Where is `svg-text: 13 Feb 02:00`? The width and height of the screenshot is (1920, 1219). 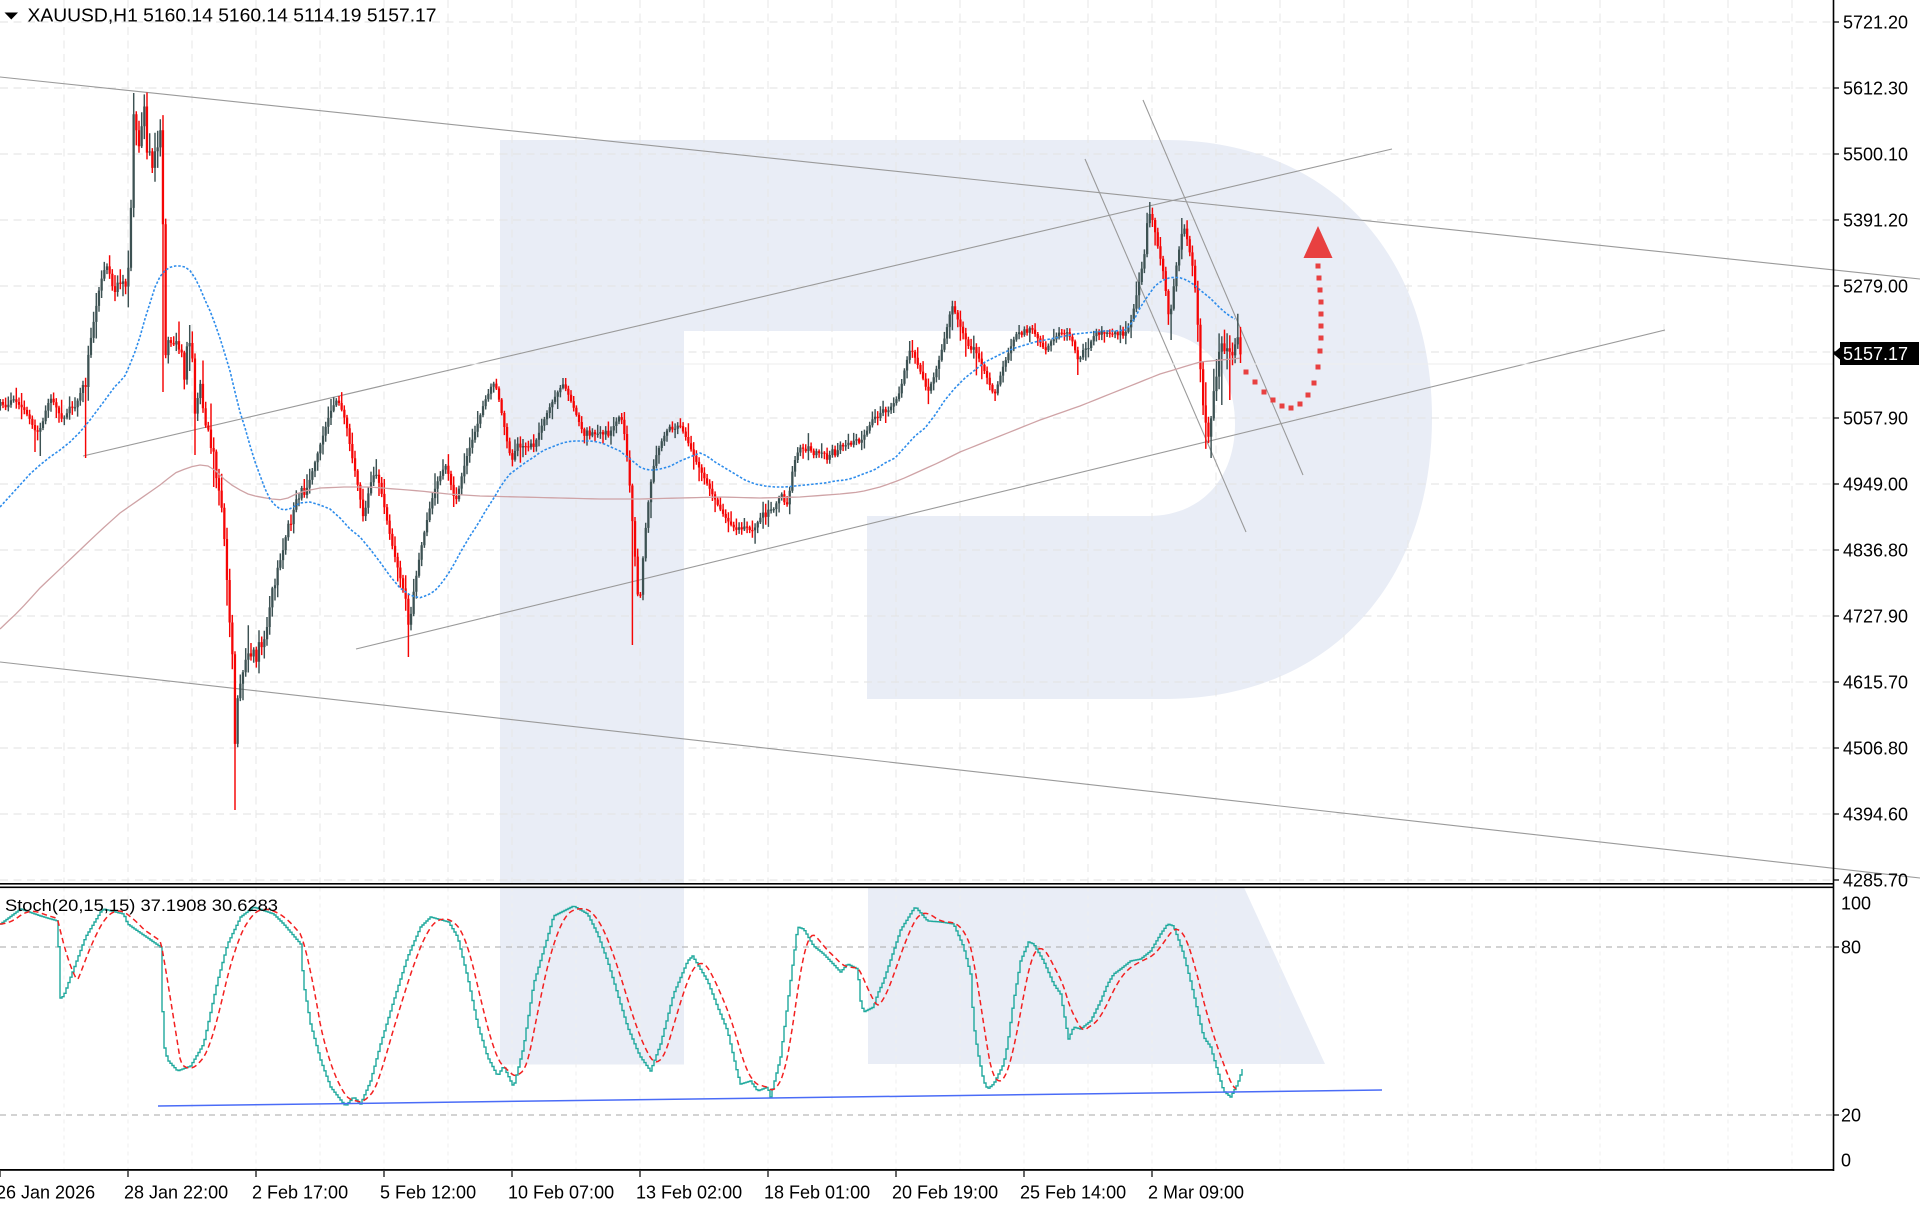 svg-text: 13 Feb 02:00 is located at coordinates (689, 1193).